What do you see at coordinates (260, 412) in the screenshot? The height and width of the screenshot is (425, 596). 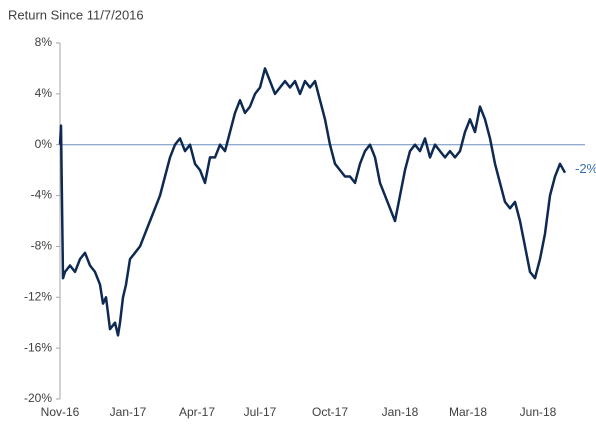 I see `x-tick-label: Jul-17` at bounding box center [260, 412].